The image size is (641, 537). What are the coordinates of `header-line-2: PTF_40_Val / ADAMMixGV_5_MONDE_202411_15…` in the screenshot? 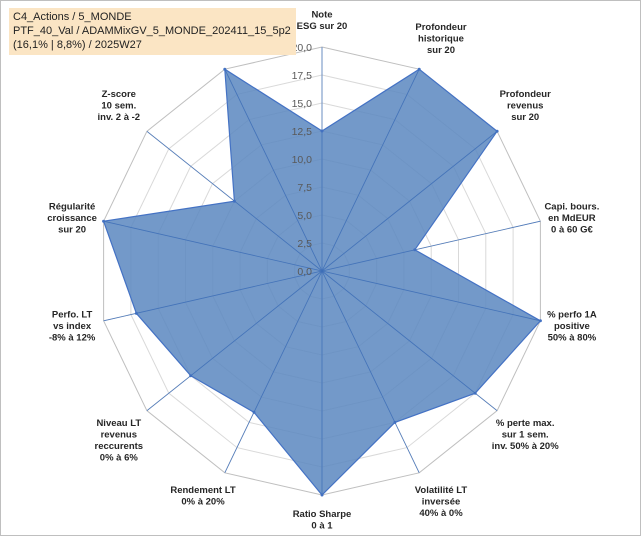 It's located at (152, 31).